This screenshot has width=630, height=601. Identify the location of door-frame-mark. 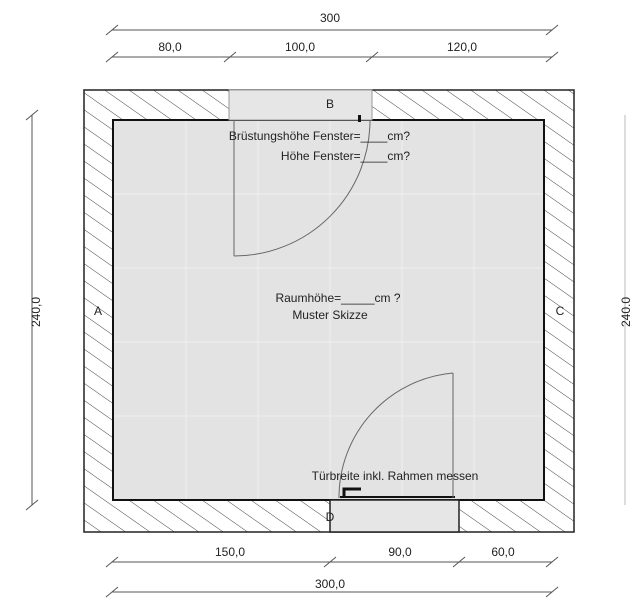
(351, 492).